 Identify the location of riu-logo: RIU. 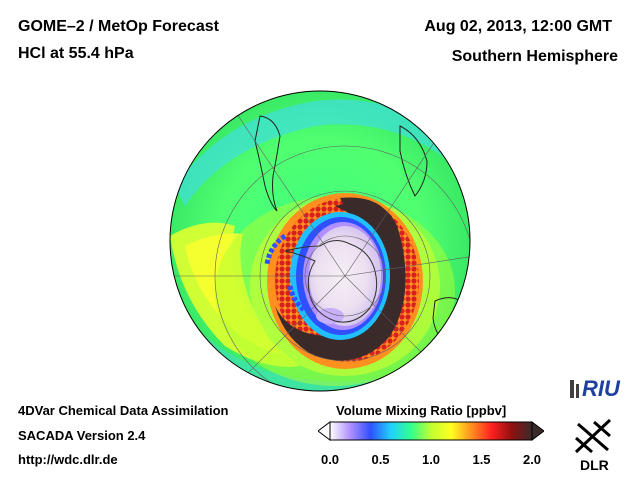
(595, 388).